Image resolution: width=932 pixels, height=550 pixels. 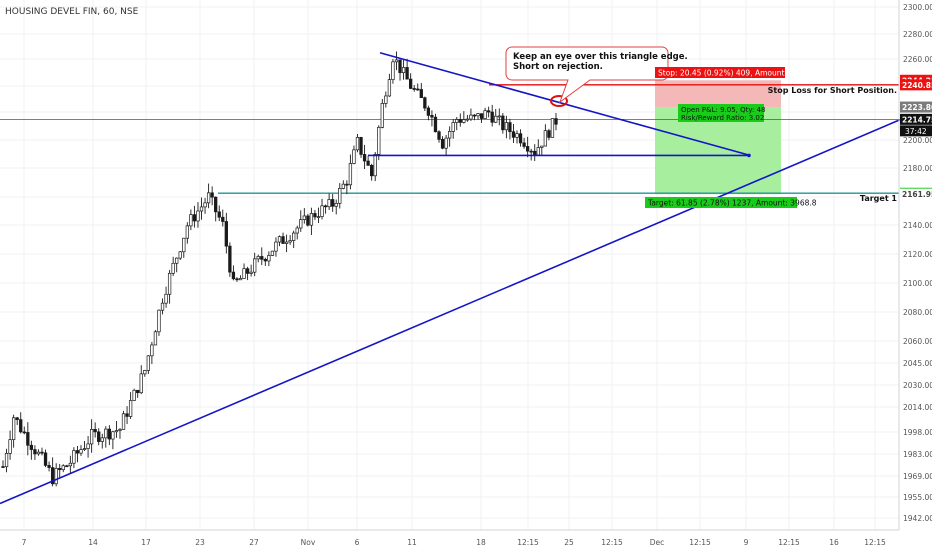 I want to click on stop-box-bg, so click(x=720, y=72).